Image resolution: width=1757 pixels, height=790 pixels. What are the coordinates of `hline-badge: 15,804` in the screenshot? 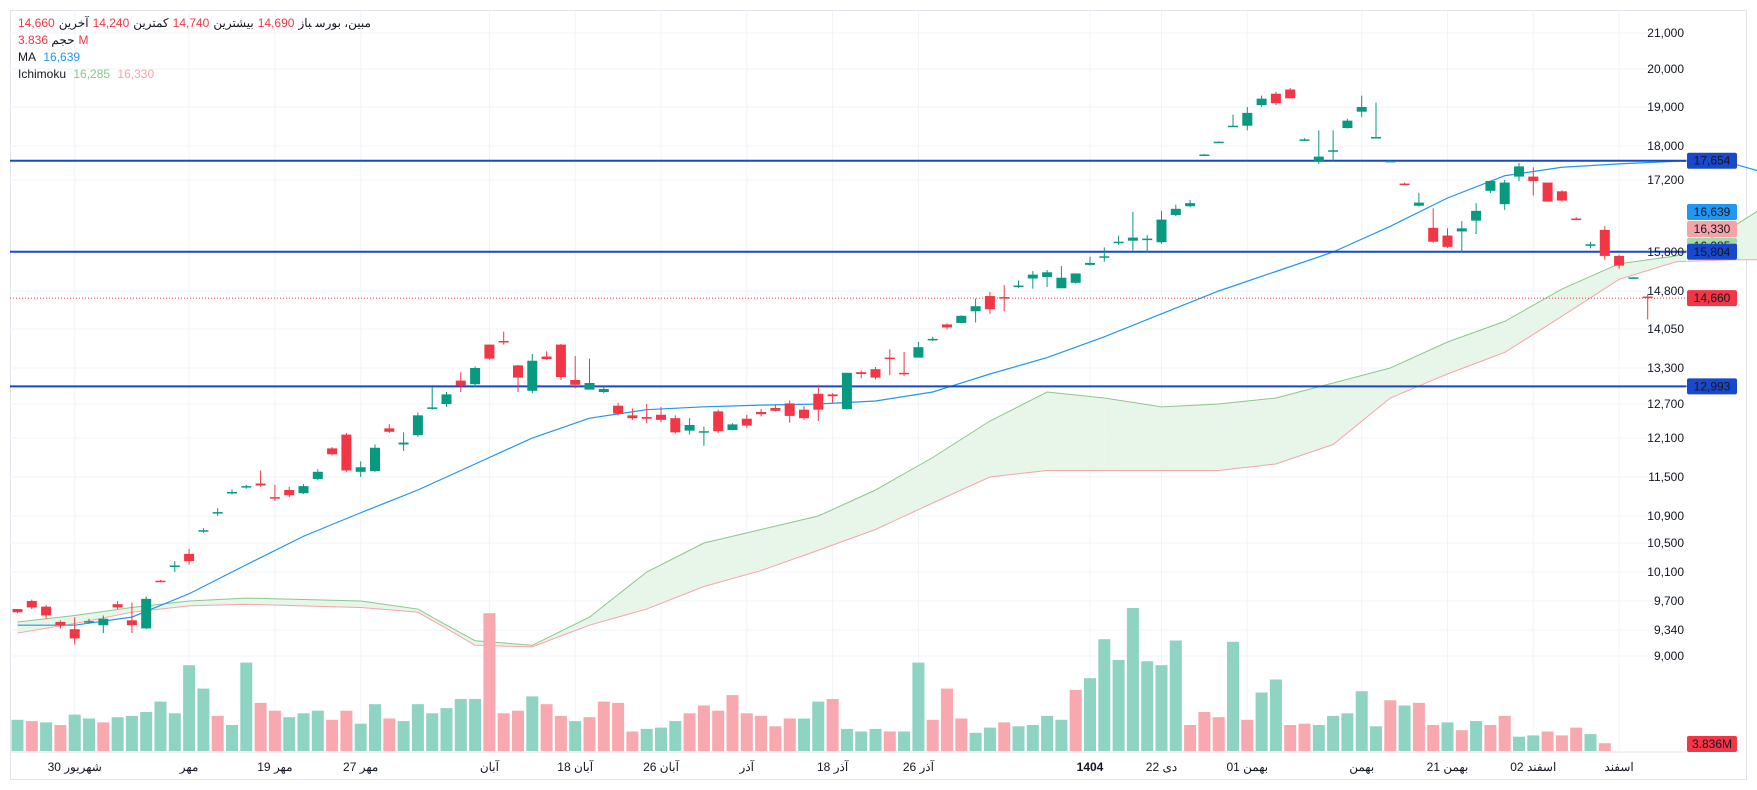 It's located at (1712, 252).